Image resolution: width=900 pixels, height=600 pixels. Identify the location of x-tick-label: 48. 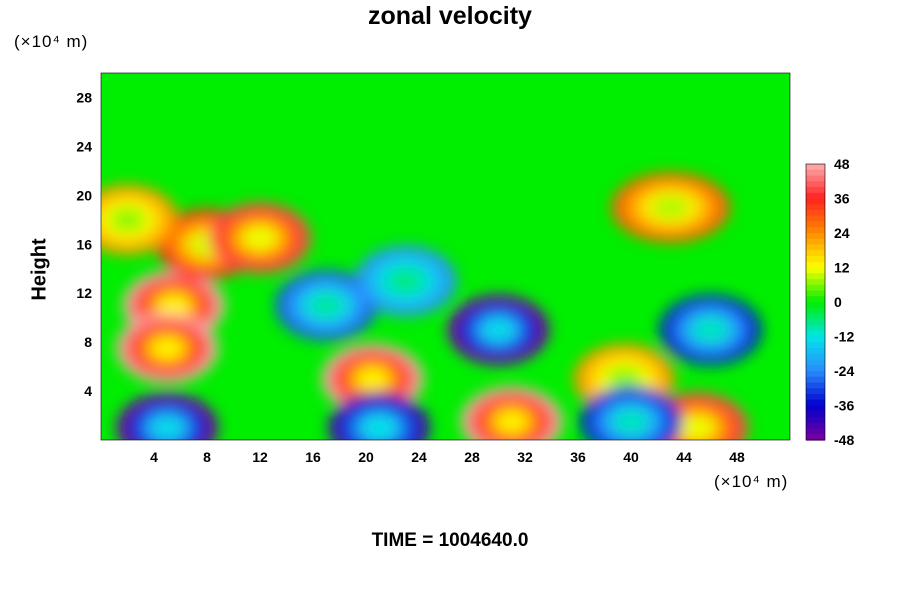
(737, 457).